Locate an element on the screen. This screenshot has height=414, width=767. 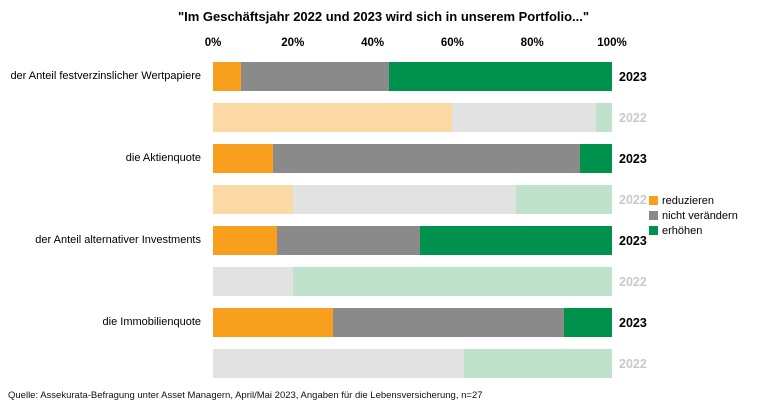
chart-row: der Anteil alternativer Investments 2023 is located at coordinates (323, 240).